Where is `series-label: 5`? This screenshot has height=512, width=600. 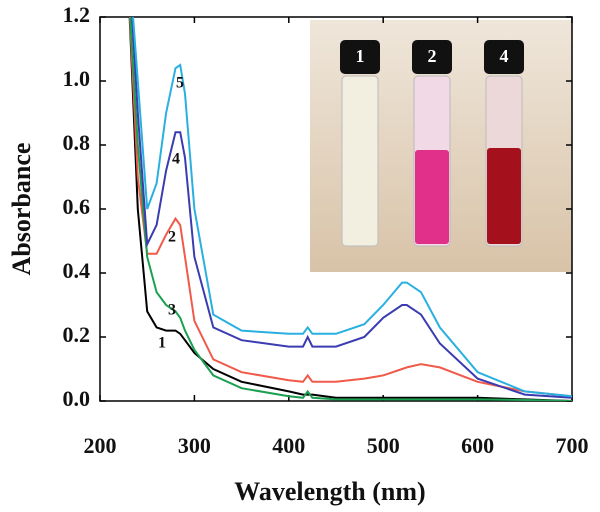 series-label: 5 is located at coordinates (180, 83).